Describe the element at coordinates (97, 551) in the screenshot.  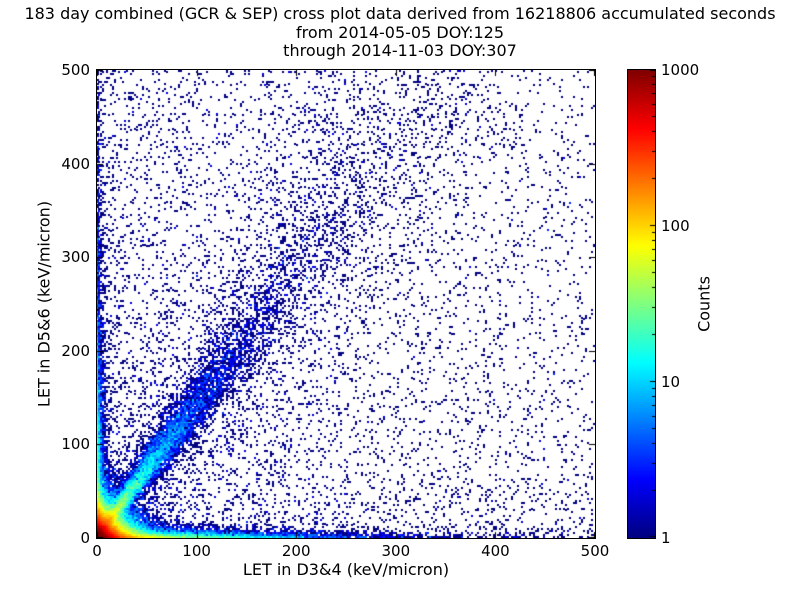
I see `x-tick-label: 0` at that location.